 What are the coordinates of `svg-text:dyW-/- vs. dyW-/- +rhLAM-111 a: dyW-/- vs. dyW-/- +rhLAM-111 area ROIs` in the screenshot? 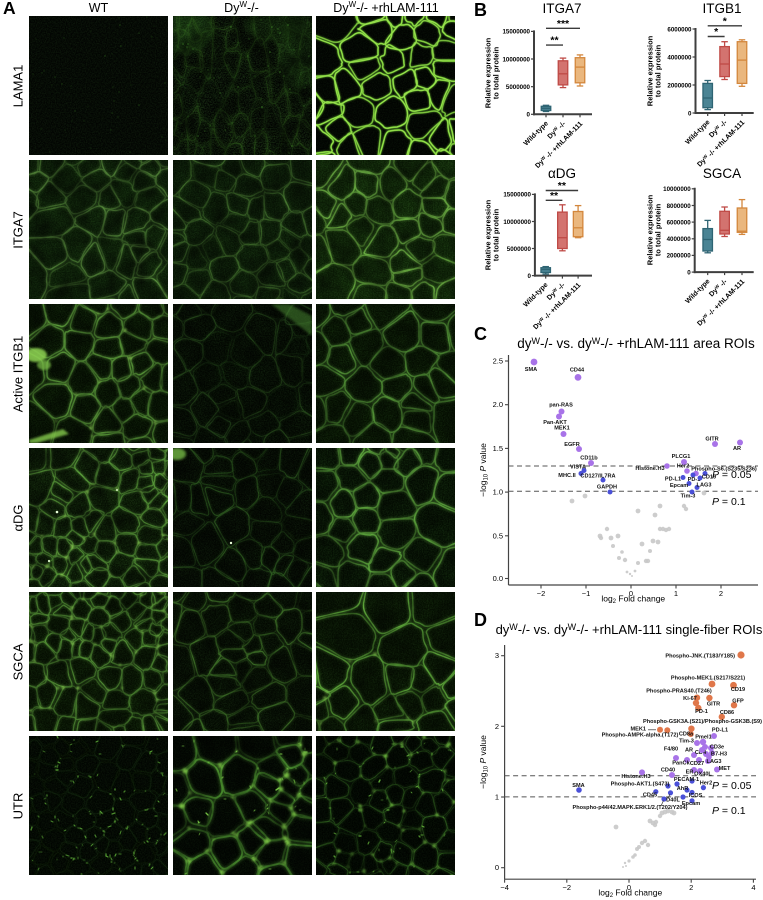 It's located at (636, 343).